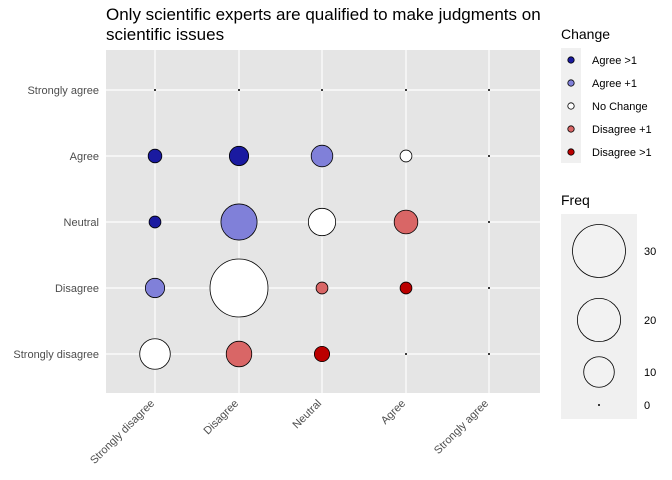 This screenshot has width=672, height=480. I want to click on x-tick-label-disagree: Disagree, so click(222, 418).